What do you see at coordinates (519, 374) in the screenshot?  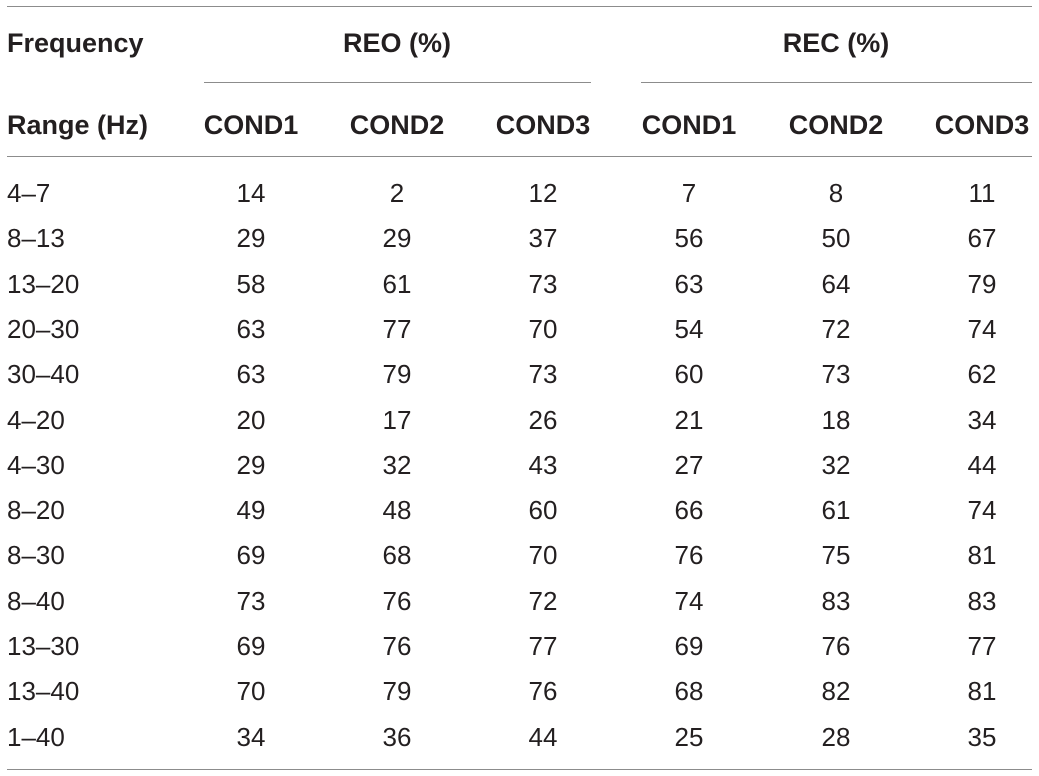 I see `table-row: 30–40 63 79 73 60 73 62` at bounding box center [519, 374].